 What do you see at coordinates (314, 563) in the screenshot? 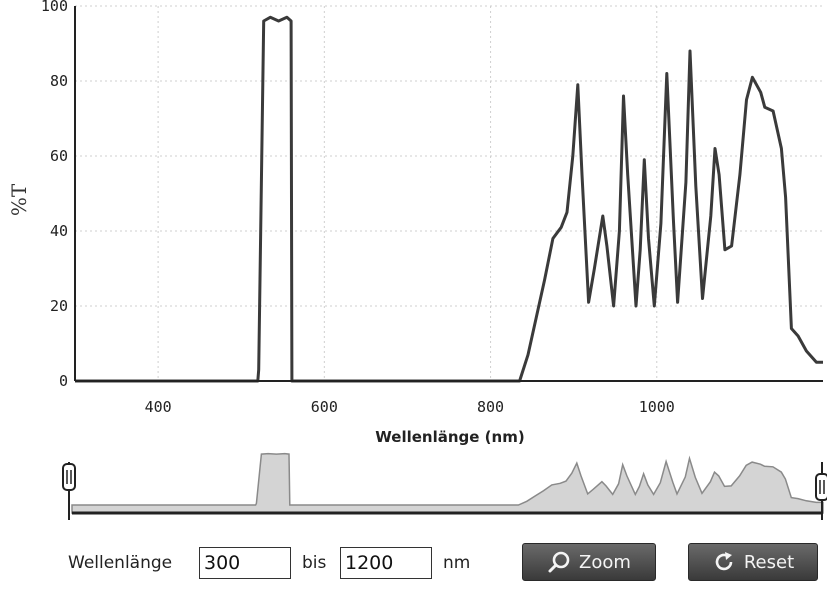
I see `to-label: bis` at bounding box center [314, 563].